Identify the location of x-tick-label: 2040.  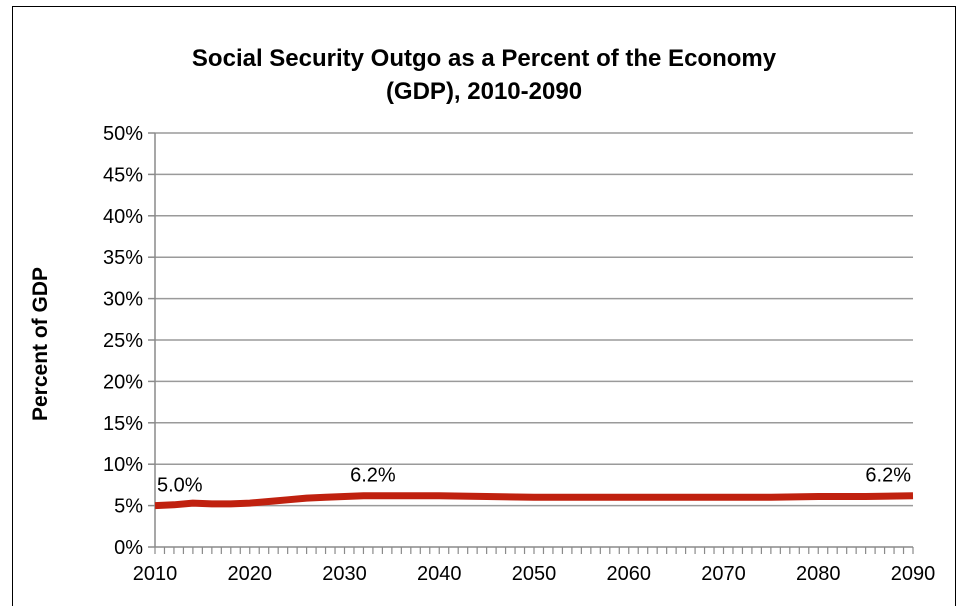
(439, 574).